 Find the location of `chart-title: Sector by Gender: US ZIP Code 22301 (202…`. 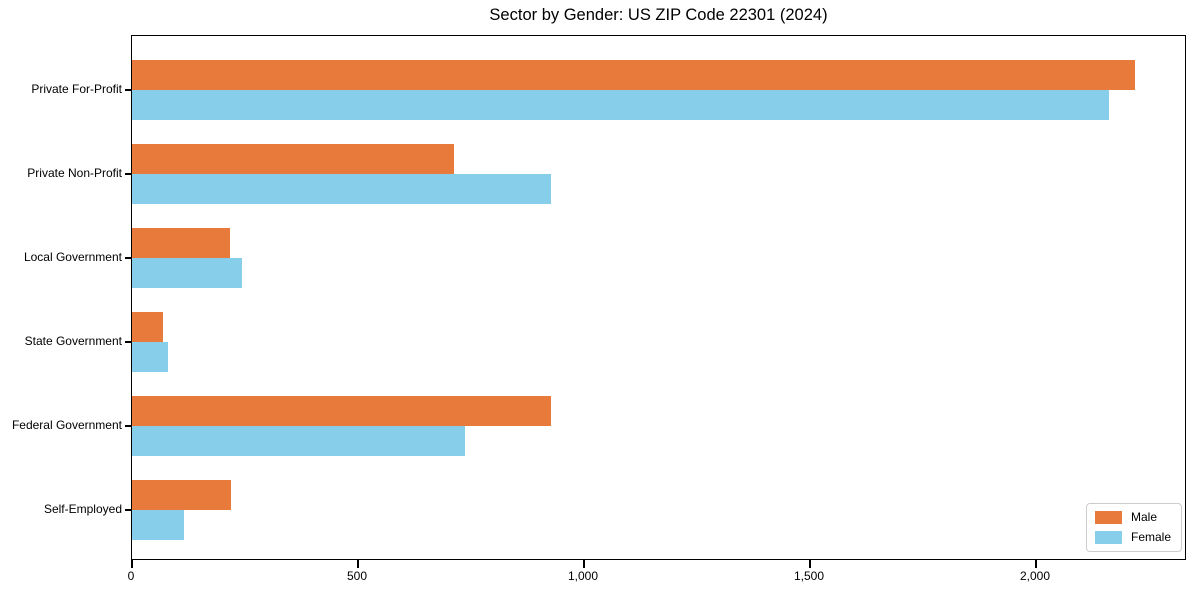

chart-title: Sector by Gender: US ZIP Code 22301 (202… is located at coordinates (658, 15).